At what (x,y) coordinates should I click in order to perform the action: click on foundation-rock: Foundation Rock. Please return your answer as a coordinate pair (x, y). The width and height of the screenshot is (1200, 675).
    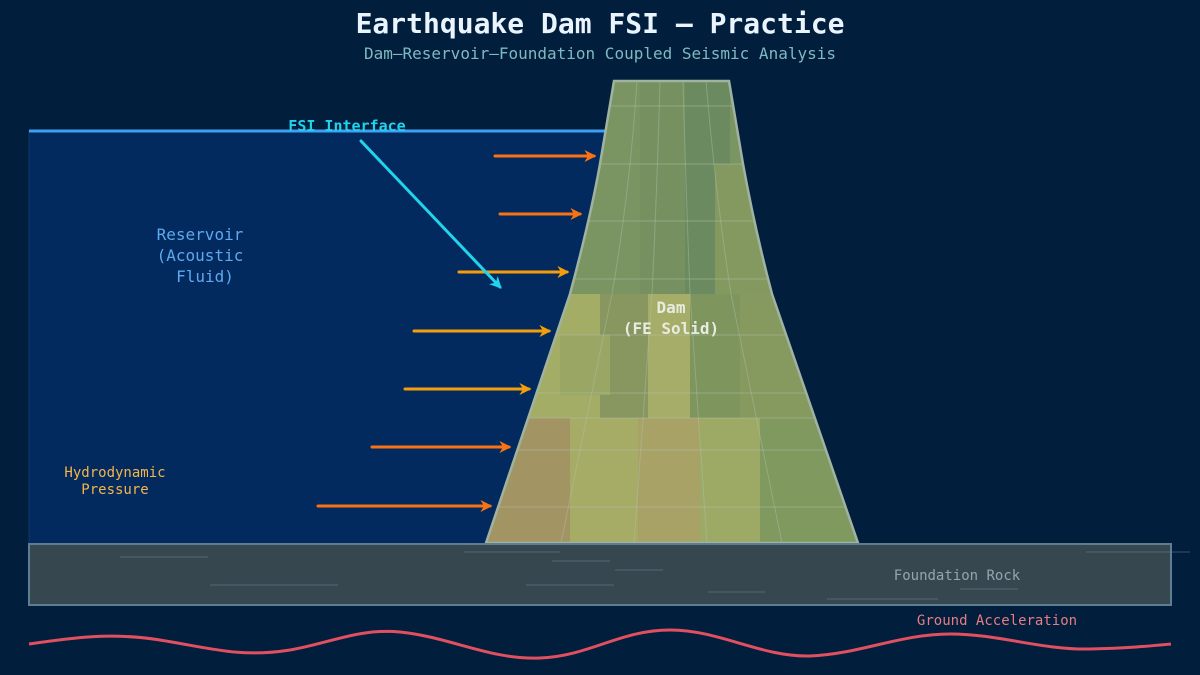
    Looking at the image, I should click on (609, 574).